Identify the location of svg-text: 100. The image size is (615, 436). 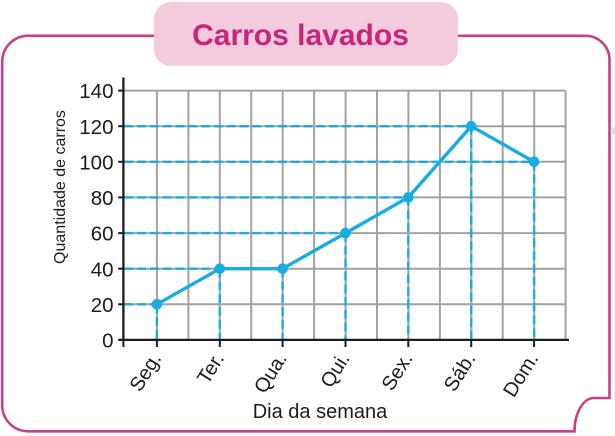
(96, 162).